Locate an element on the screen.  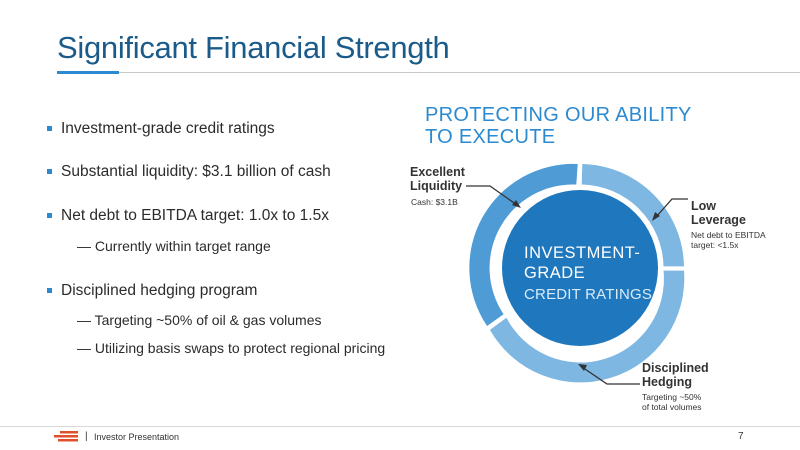
slide-title: Significant Financial Strength is located at coordinates (253, 47).